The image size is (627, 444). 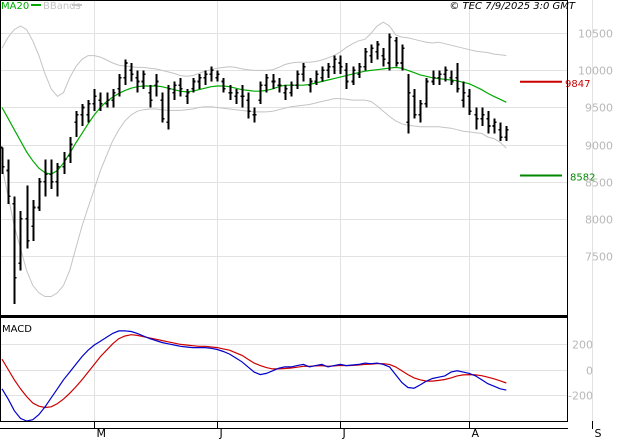 I want to click on month-tick-label: A, so click(x=476, y=433).